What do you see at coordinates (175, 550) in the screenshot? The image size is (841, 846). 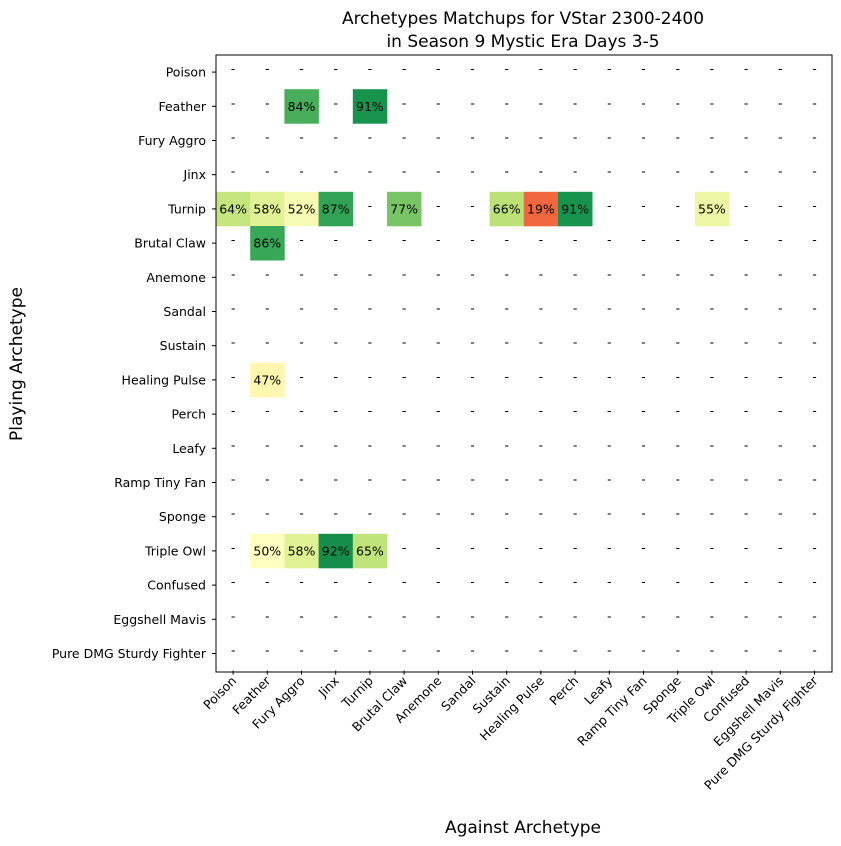 I see `y-tick-label: Triple Owl` at bounding box center [175, 550].